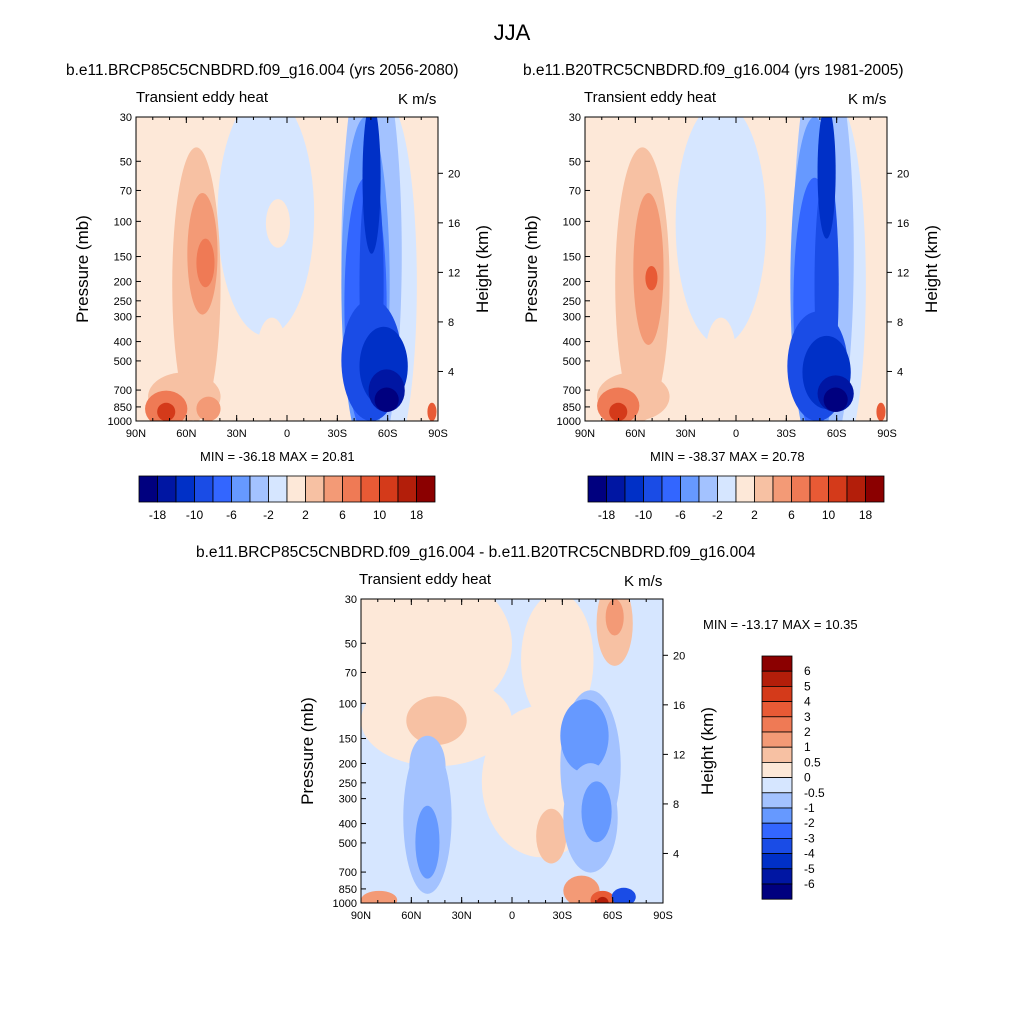 The image size is (1024, 1024). Describe the element at coordinates (643, 581) in the screenshot. I see `panel-3-units: K m/s` at that location.